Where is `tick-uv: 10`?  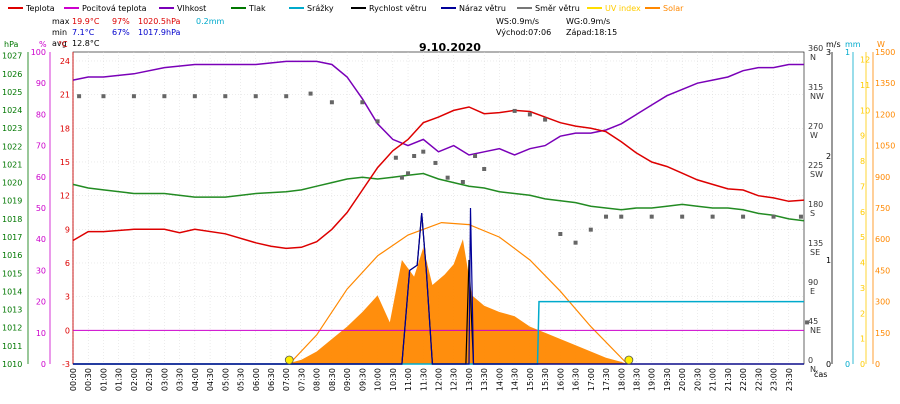
tick-uv: 10 is located at coordinates (865, 110).